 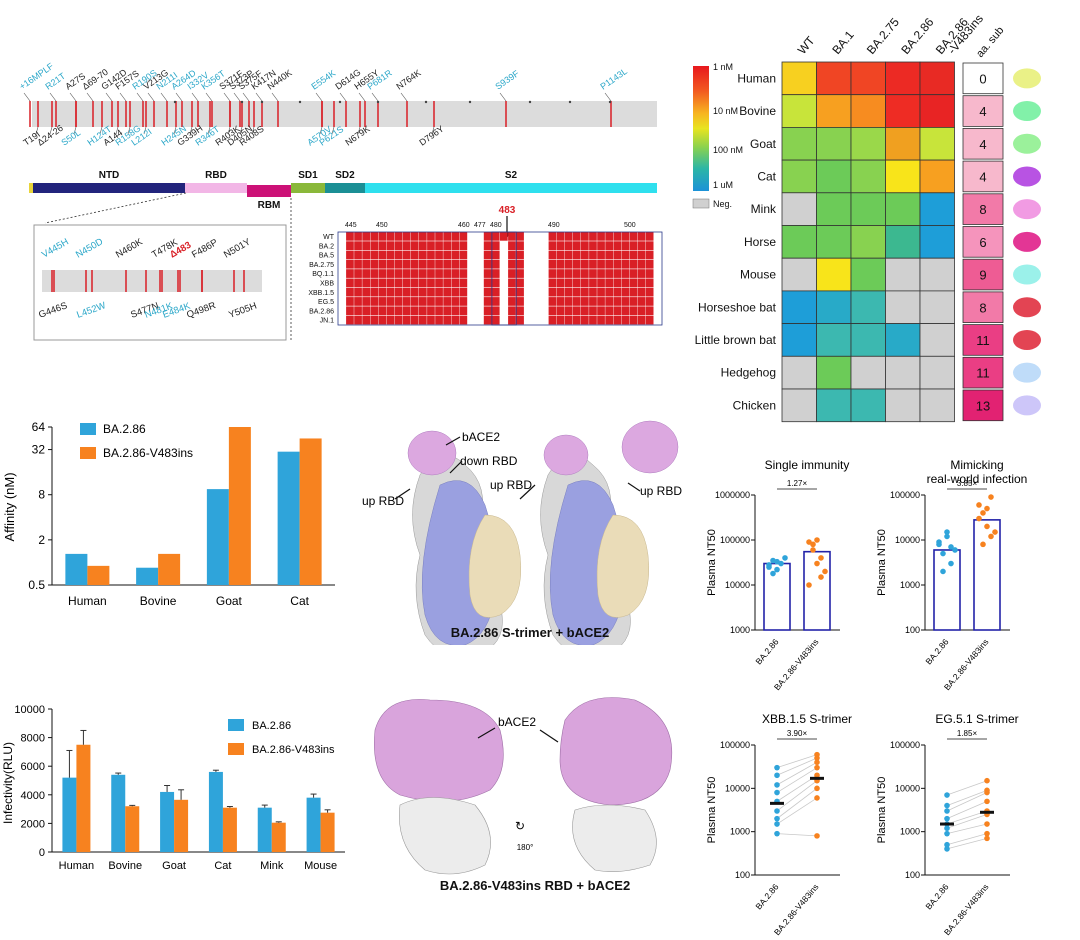 What do you see at coordinates (947, 590) in the screenshot?
I see `gmt-bar` at bounding box center [947, 590].